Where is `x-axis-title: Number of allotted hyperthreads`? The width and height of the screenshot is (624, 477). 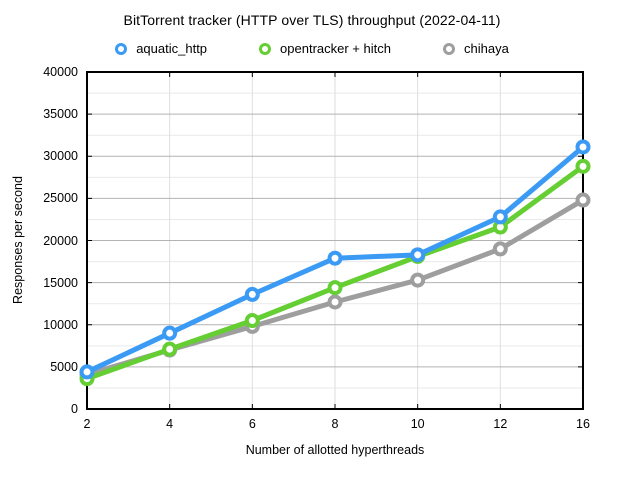 x-axis-title: Number of allotted hyperthreads is located at coordinates (335, 450).